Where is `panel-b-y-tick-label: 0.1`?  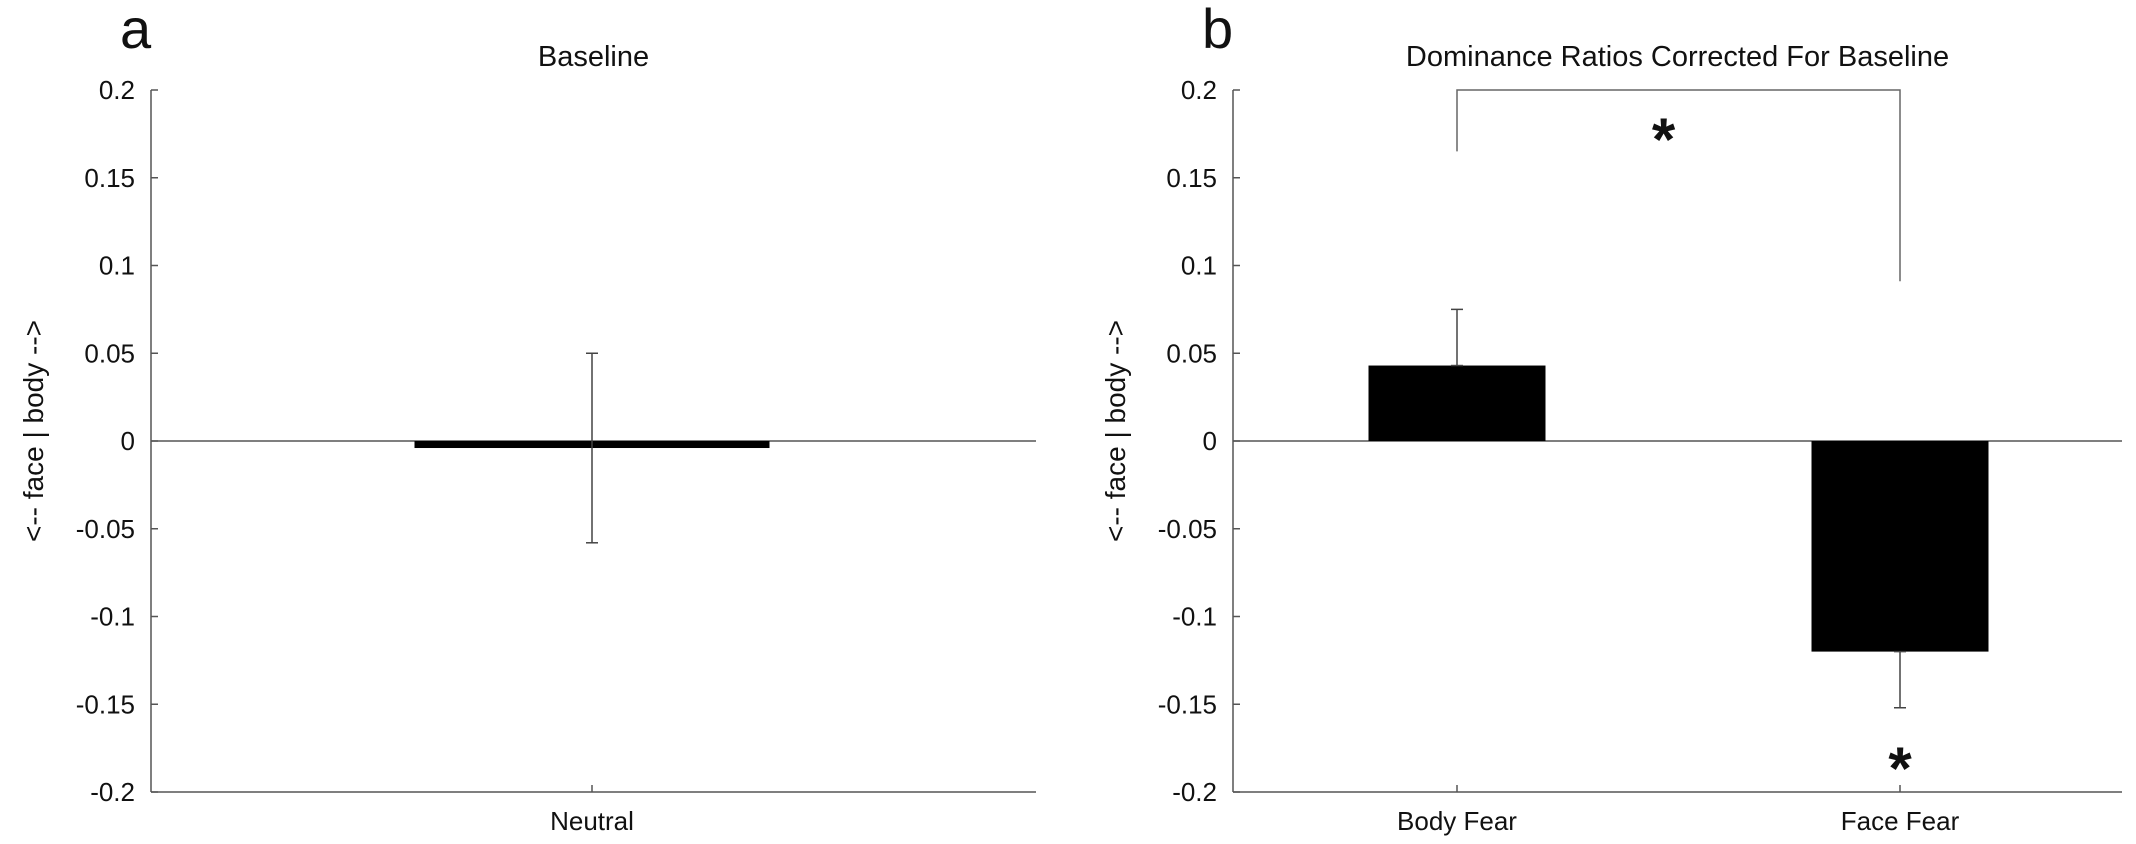
panel-b-y-tick-label: 0.1 is located at coordinates (1199, 266).